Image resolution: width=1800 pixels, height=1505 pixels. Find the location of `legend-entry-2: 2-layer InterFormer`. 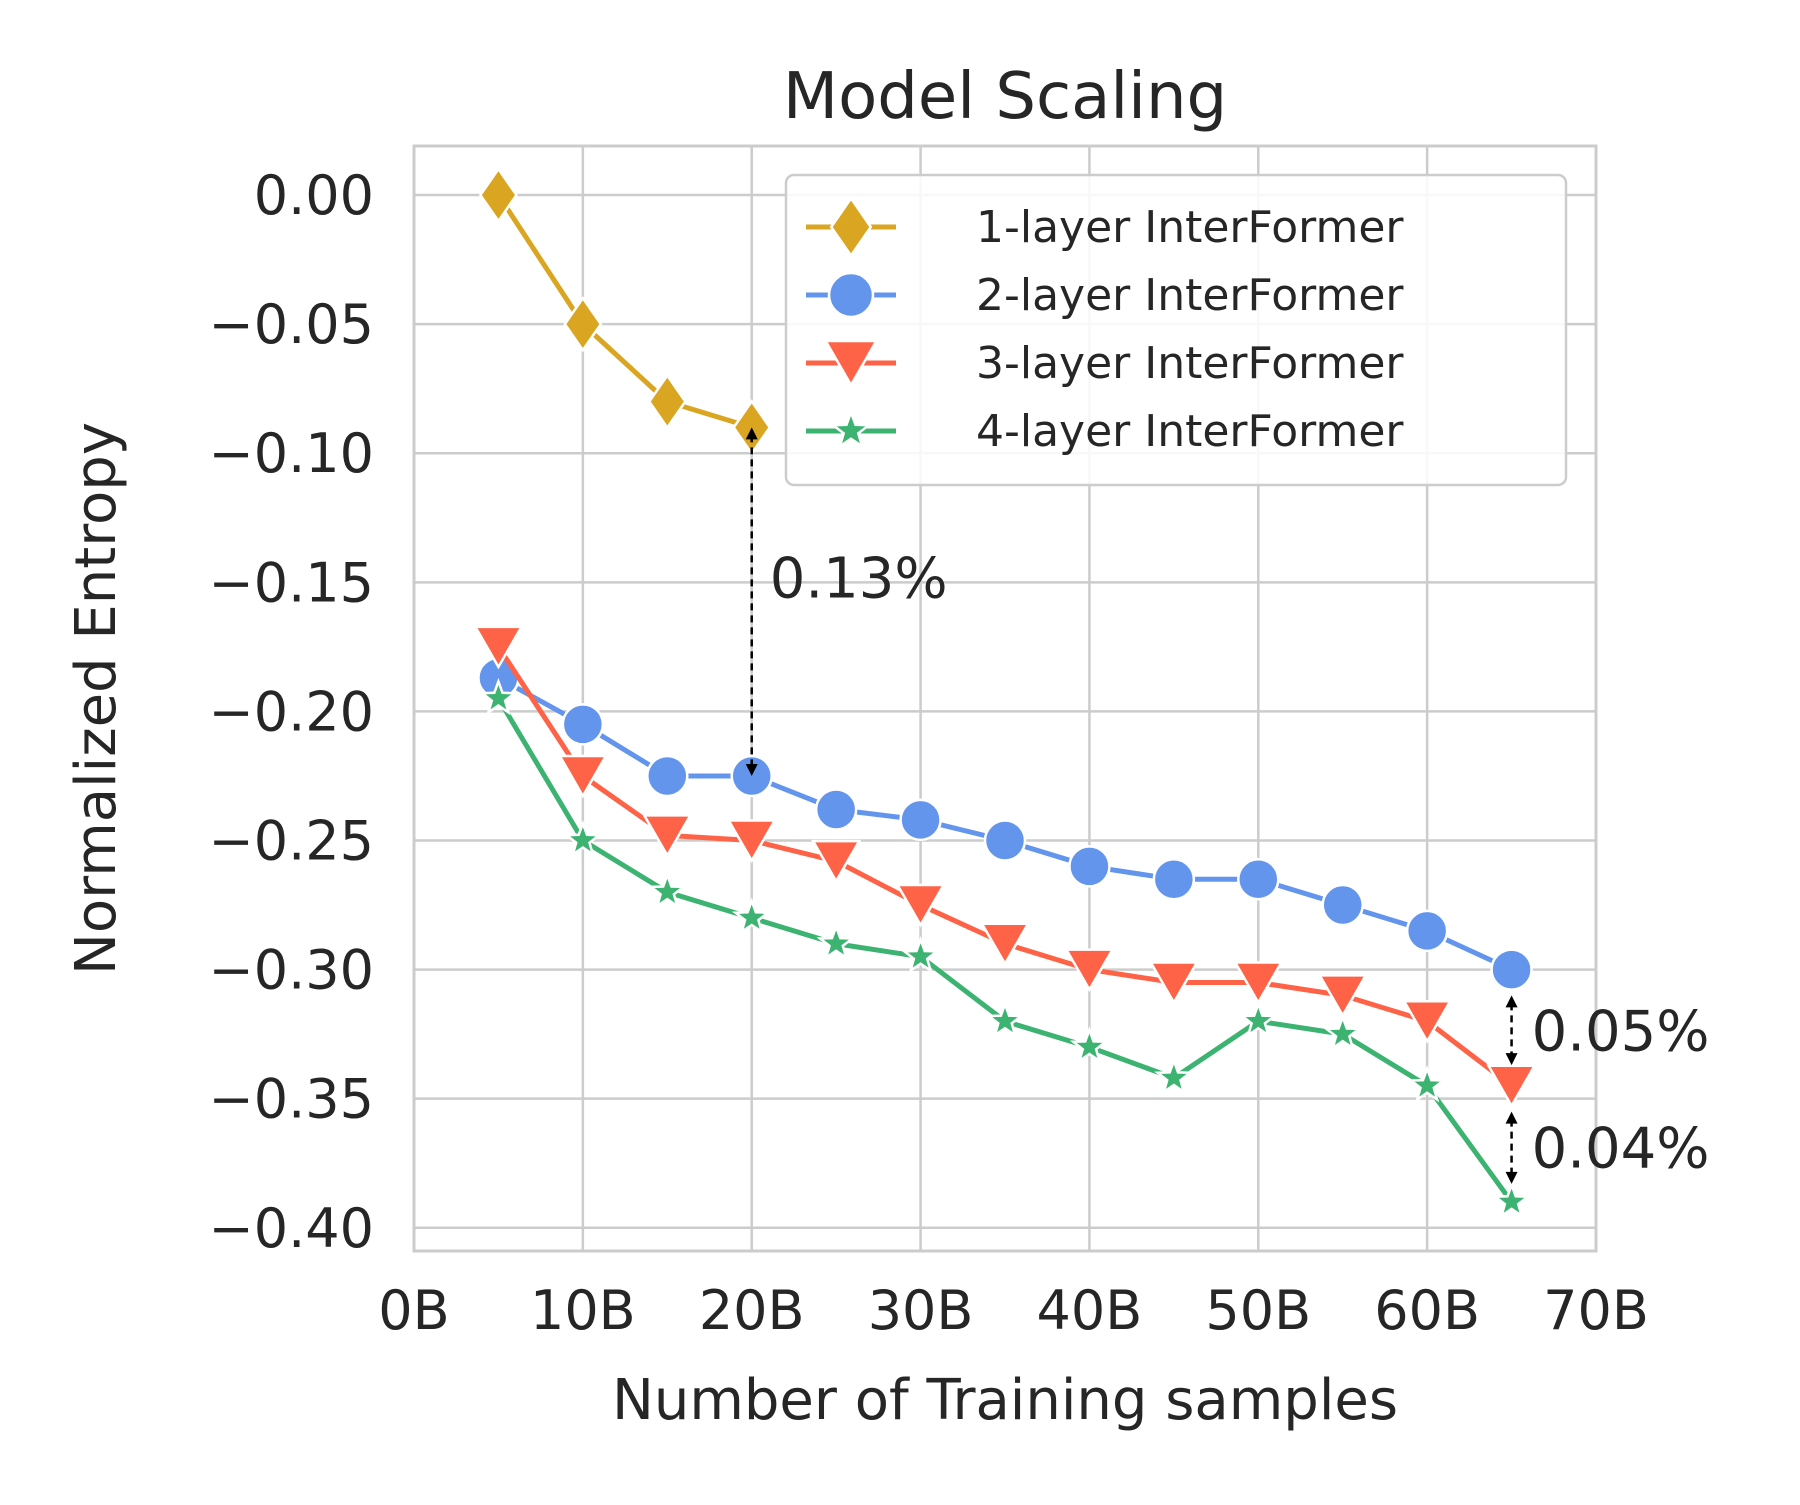

legend-entry-2: 2-layer InterFormer is located at coordinates (1105, 295).